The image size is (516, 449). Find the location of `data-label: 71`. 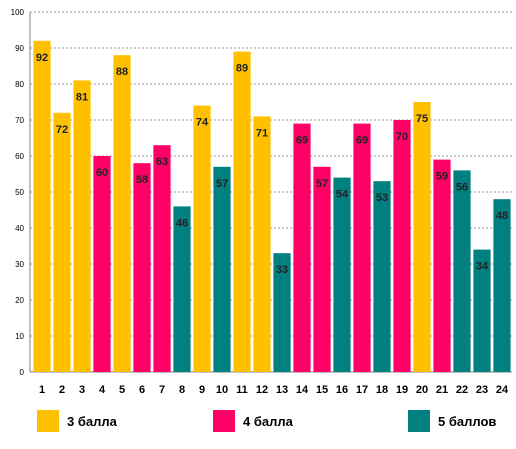

data-label: 71 is located at coordinates (262, 133).